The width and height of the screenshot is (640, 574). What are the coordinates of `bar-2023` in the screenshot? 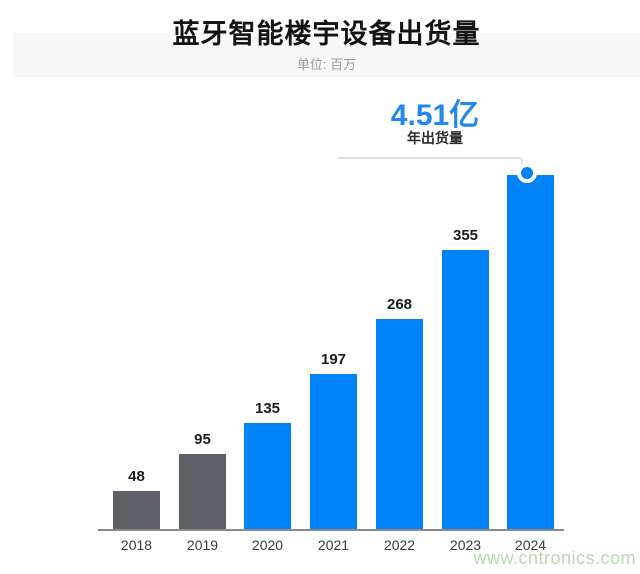 It's located at (465, 389).